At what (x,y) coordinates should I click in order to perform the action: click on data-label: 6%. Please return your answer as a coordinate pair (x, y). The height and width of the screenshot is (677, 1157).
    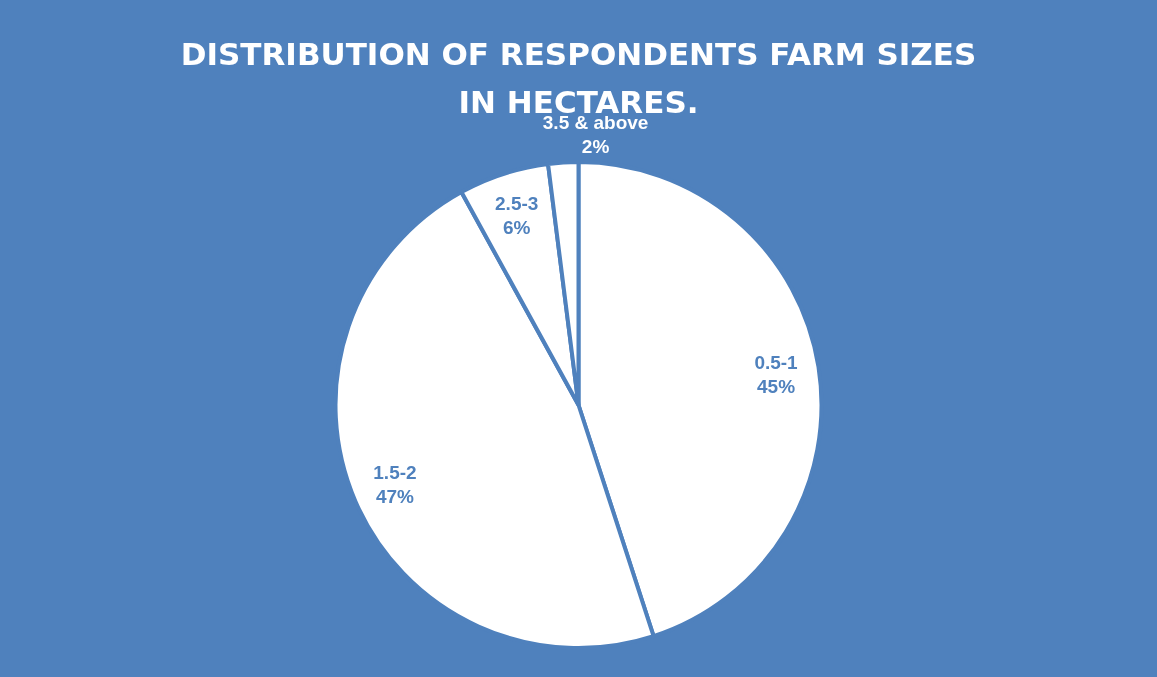
    Looking at the image, I should click on (516, 227).